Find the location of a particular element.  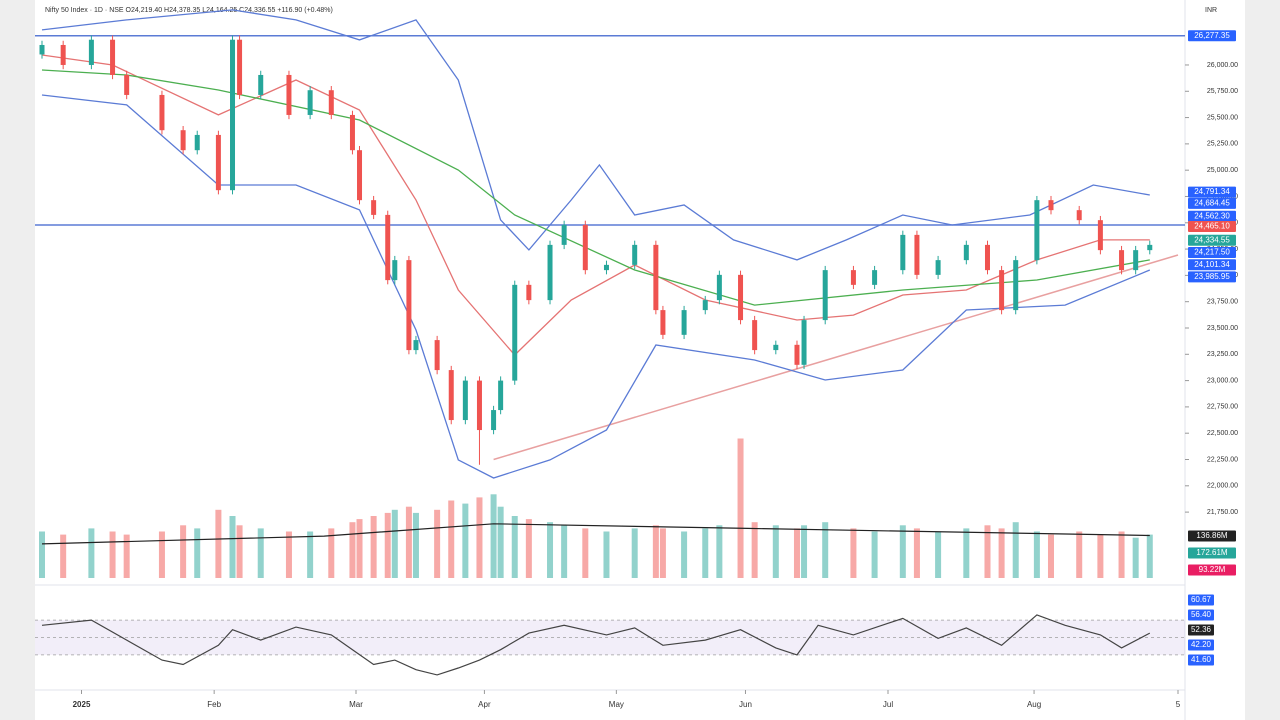

rsi-line is located at coordinates (596, 645).